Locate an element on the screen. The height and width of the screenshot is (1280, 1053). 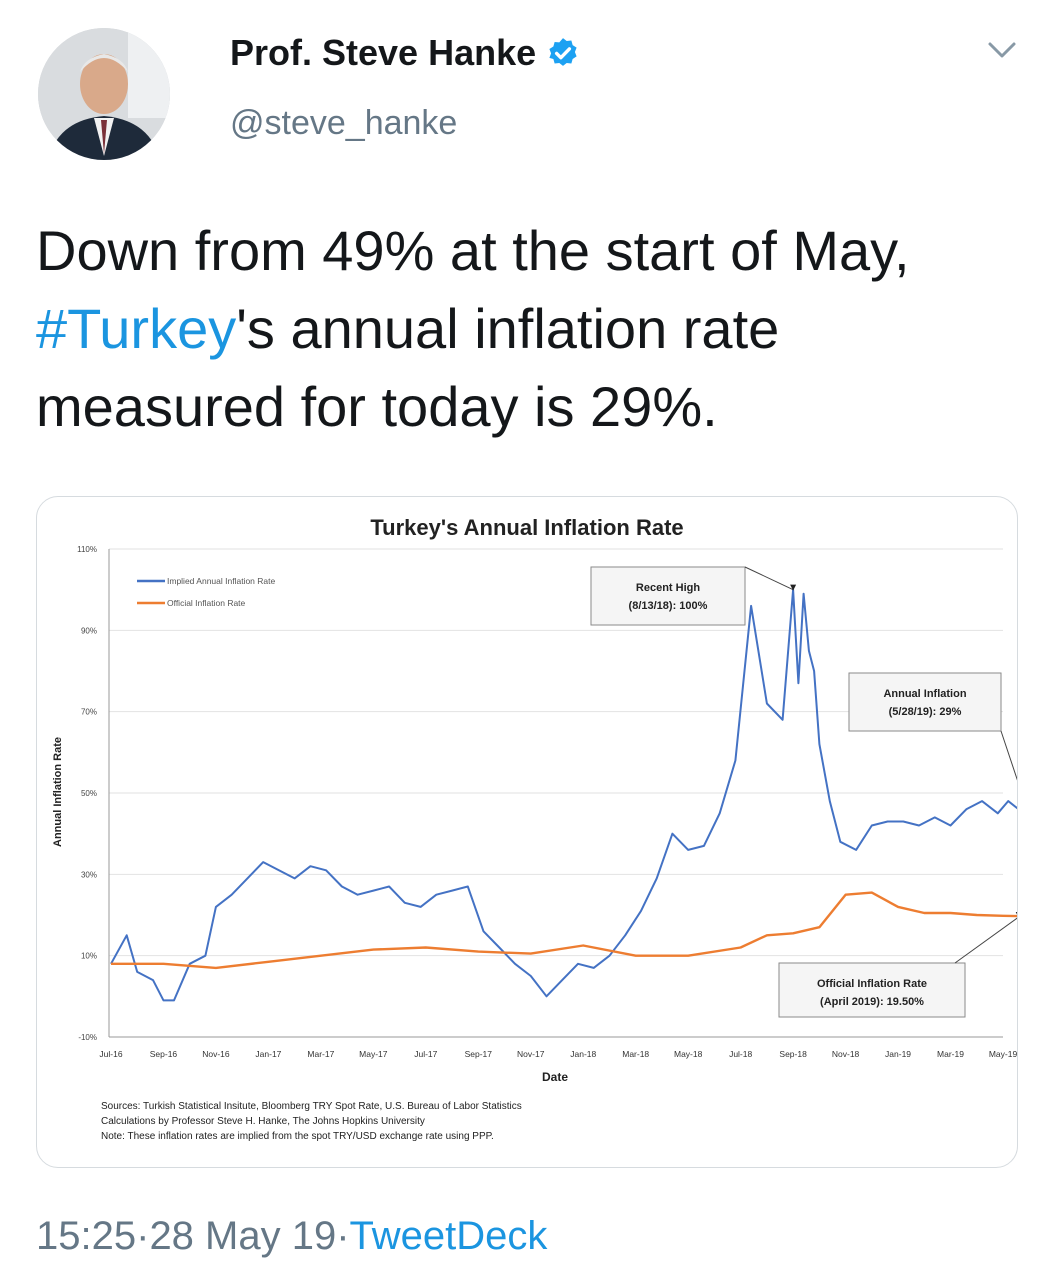
legend-entry: Implied Annual Inflation Rate is located at coordinates (221, 581).